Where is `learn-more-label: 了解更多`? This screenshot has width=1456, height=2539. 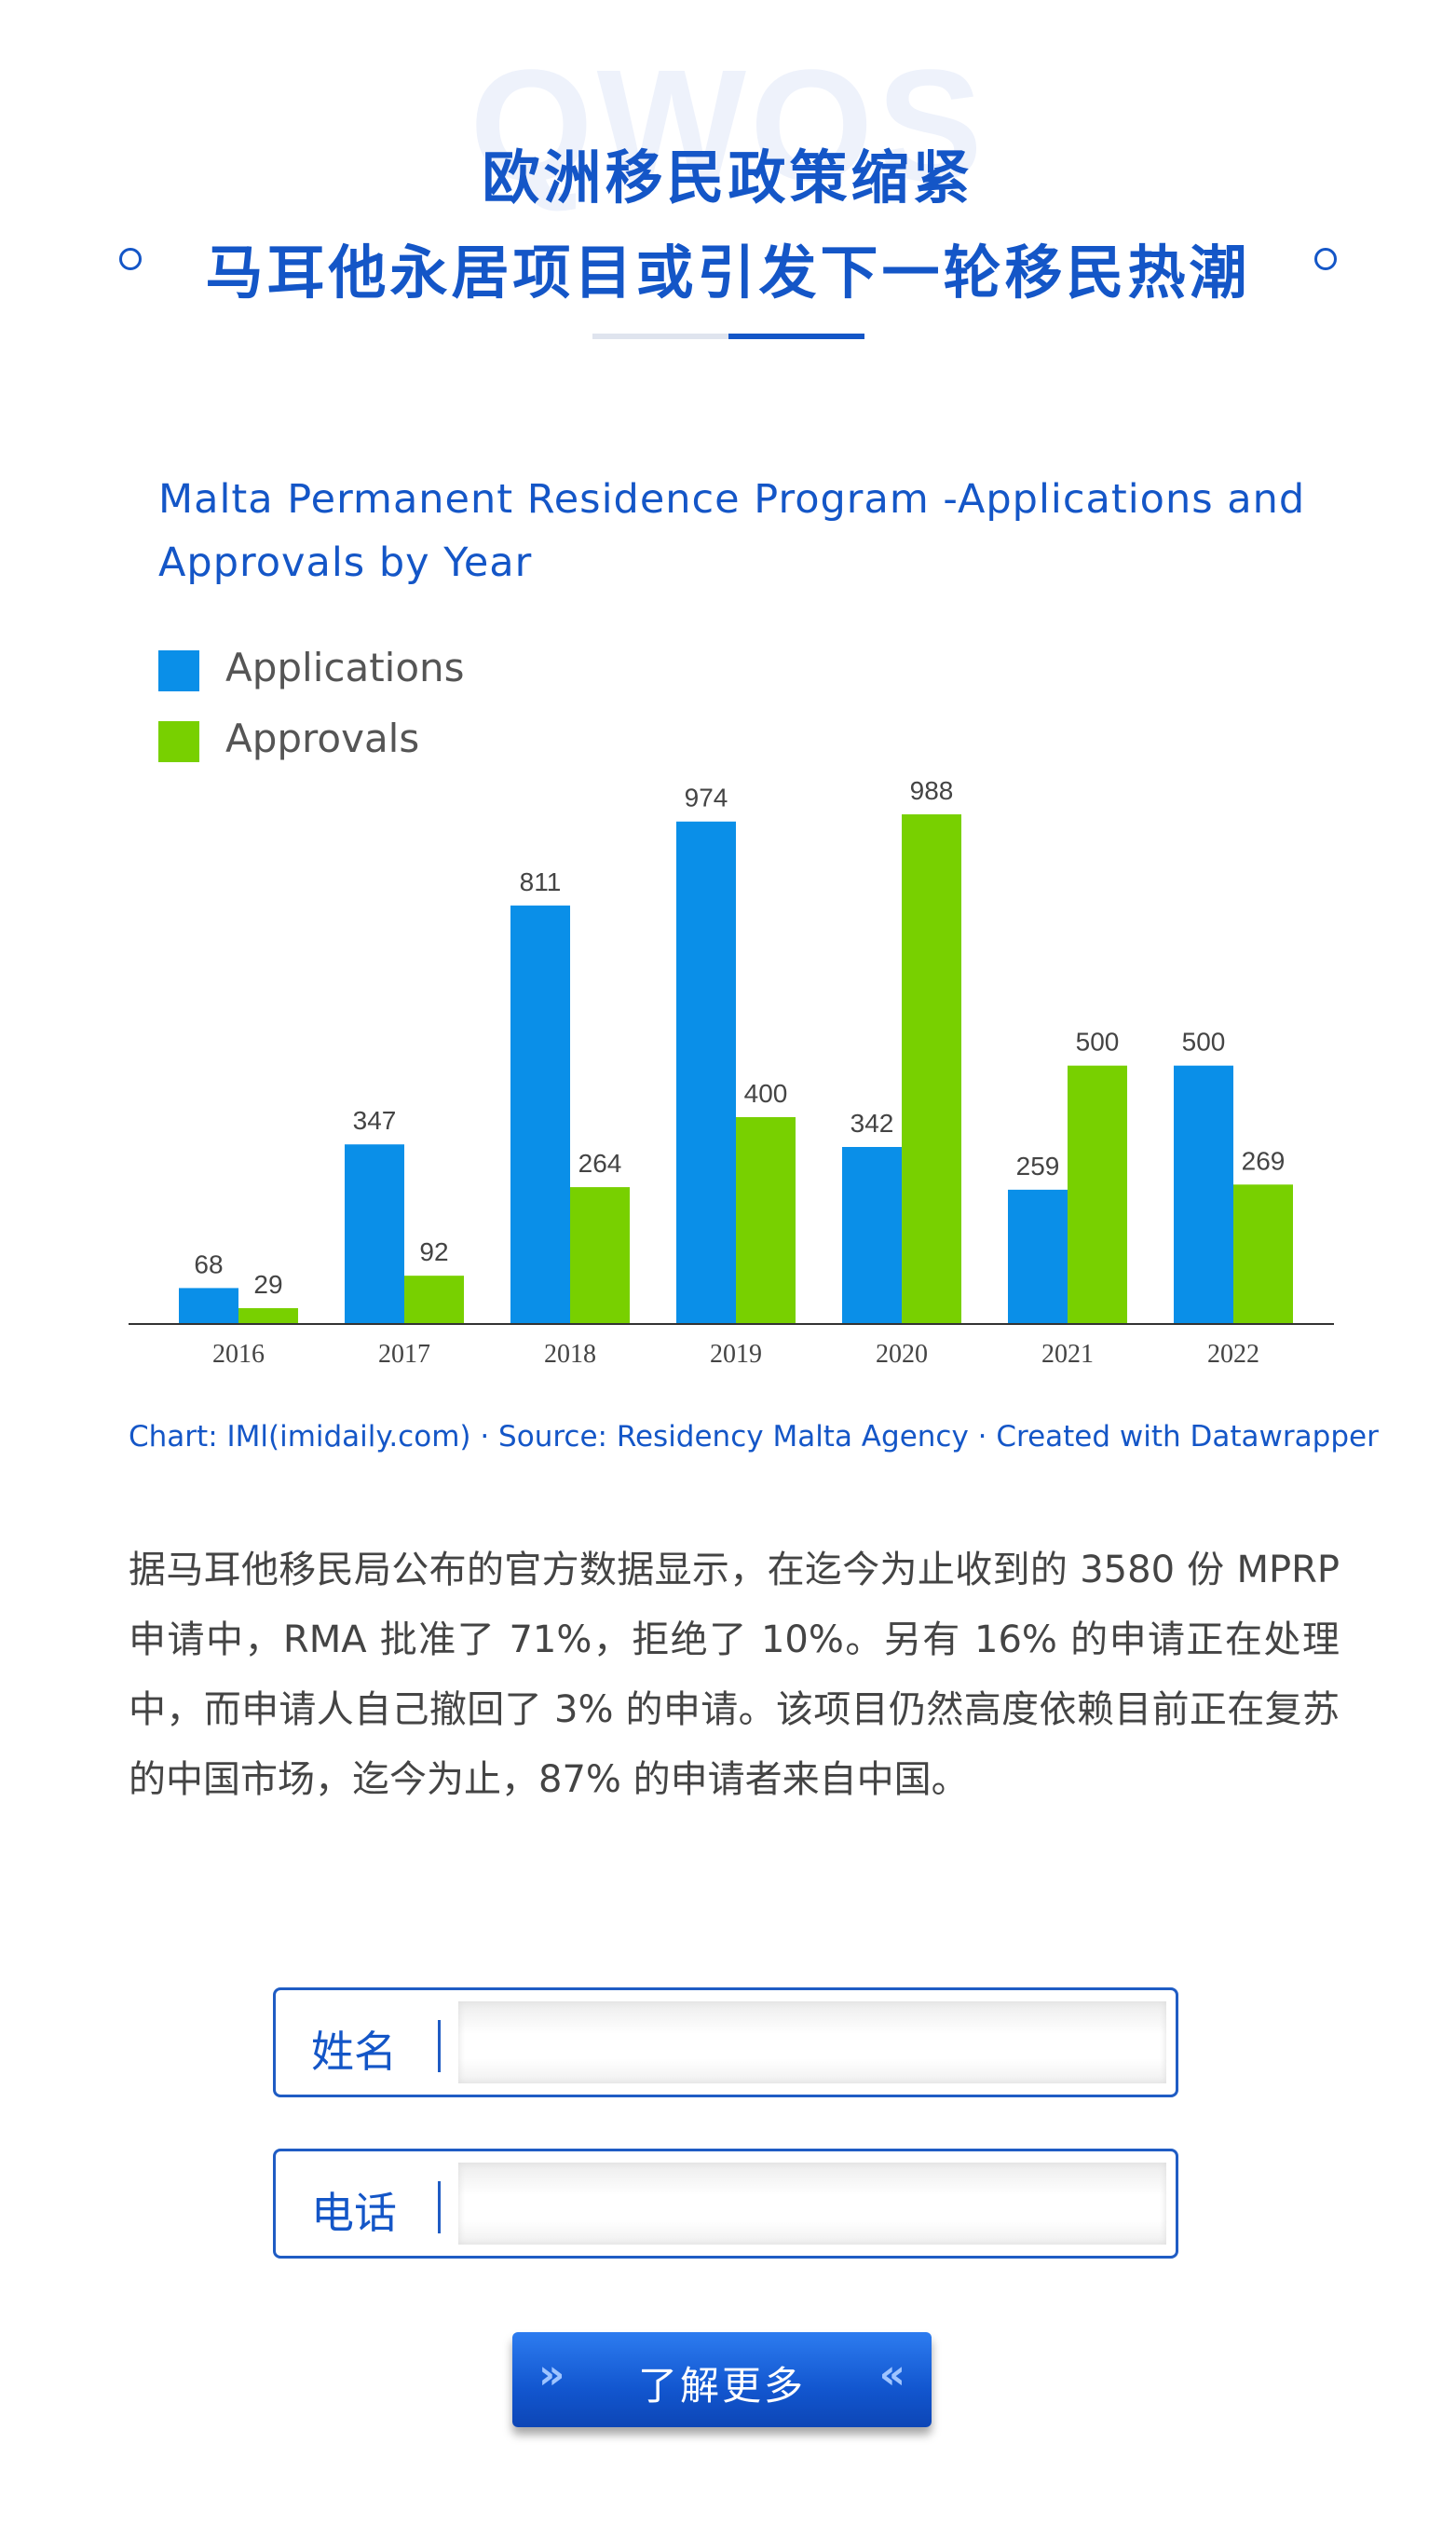
learn-more-label: 了解更多 is located at coordinates (721, 2386).